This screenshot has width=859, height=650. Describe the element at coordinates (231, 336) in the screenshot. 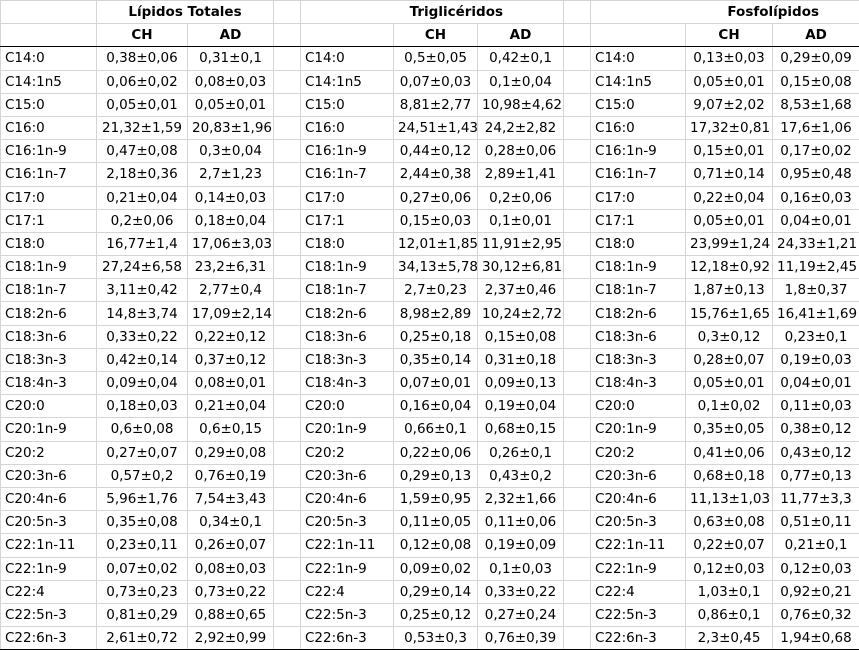

I see `value-cell-lt-ad: 0,22±0,12` at that location.